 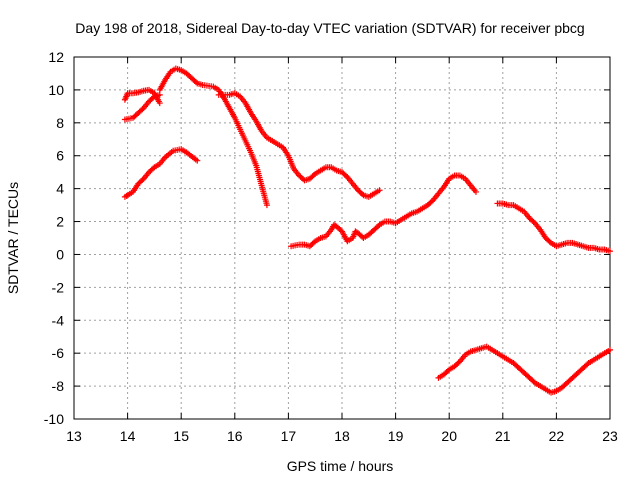 I want to click on x-tick-label: 20, so click(x=449, y=436).